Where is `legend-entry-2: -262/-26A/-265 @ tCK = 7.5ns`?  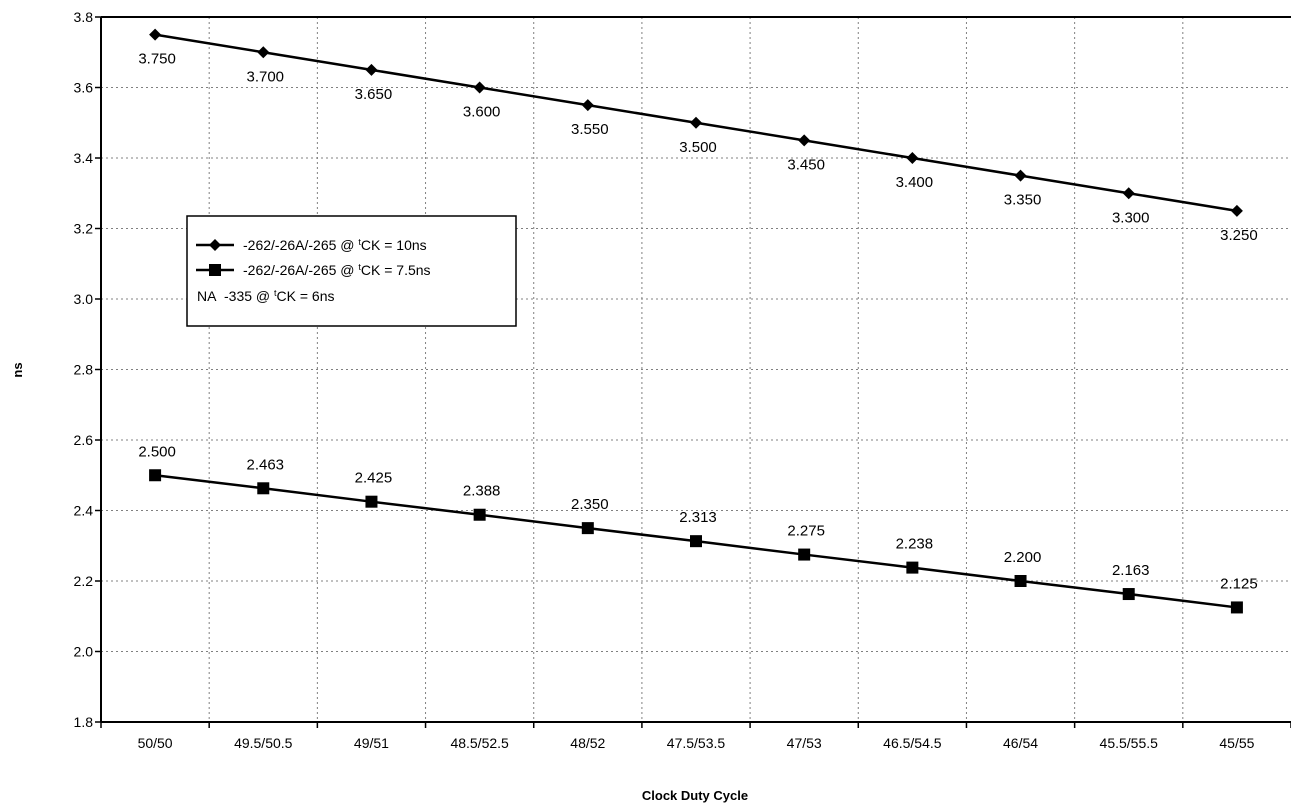
legend-entry-2: -262/-26A/-265 @ tCK = 7.5ns is located at coordinates (313, 270).